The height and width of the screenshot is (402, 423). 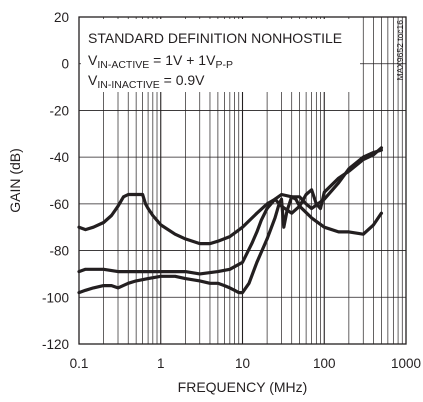 I want to click on y-tick-label: -80, so click(x=59, y=251).